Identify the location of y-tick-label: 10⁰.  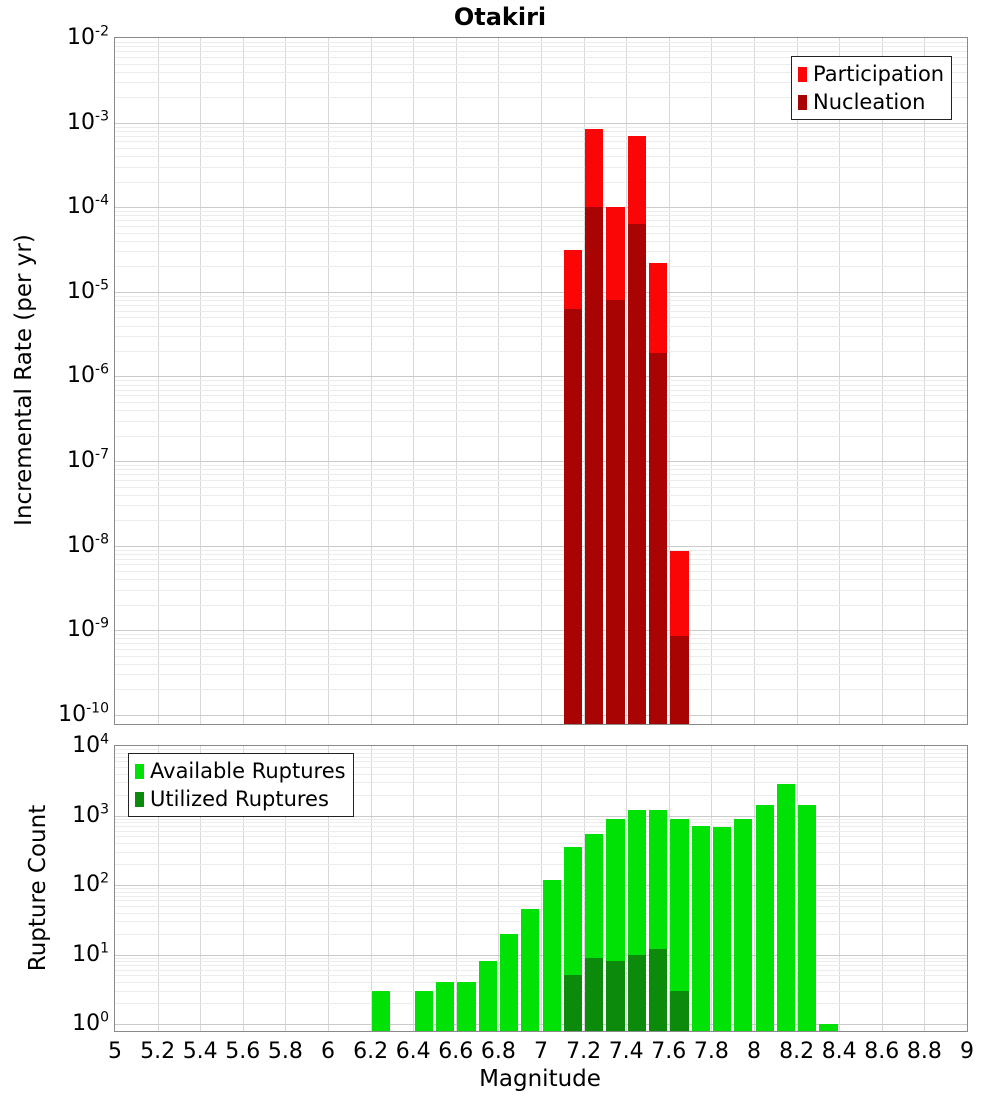
(90, 1022).